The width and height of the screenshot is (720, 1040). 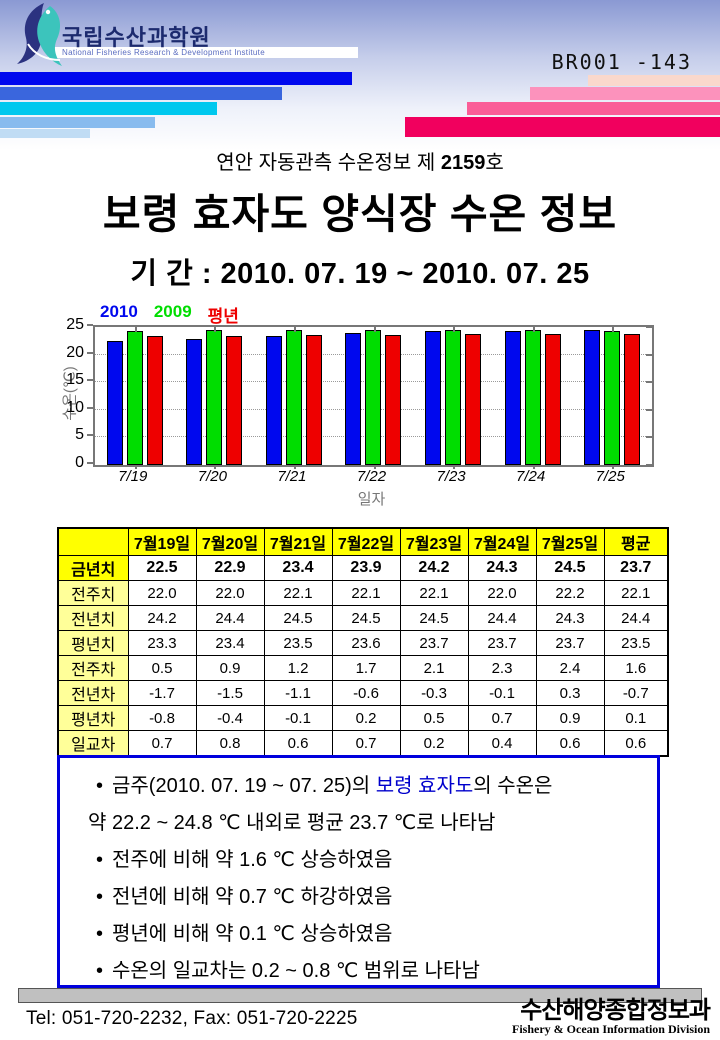 What do you see at coordinates (230, 541) in the screenshot?
I see `table-col-header: 7월20일` at bounding box center [230, 541].